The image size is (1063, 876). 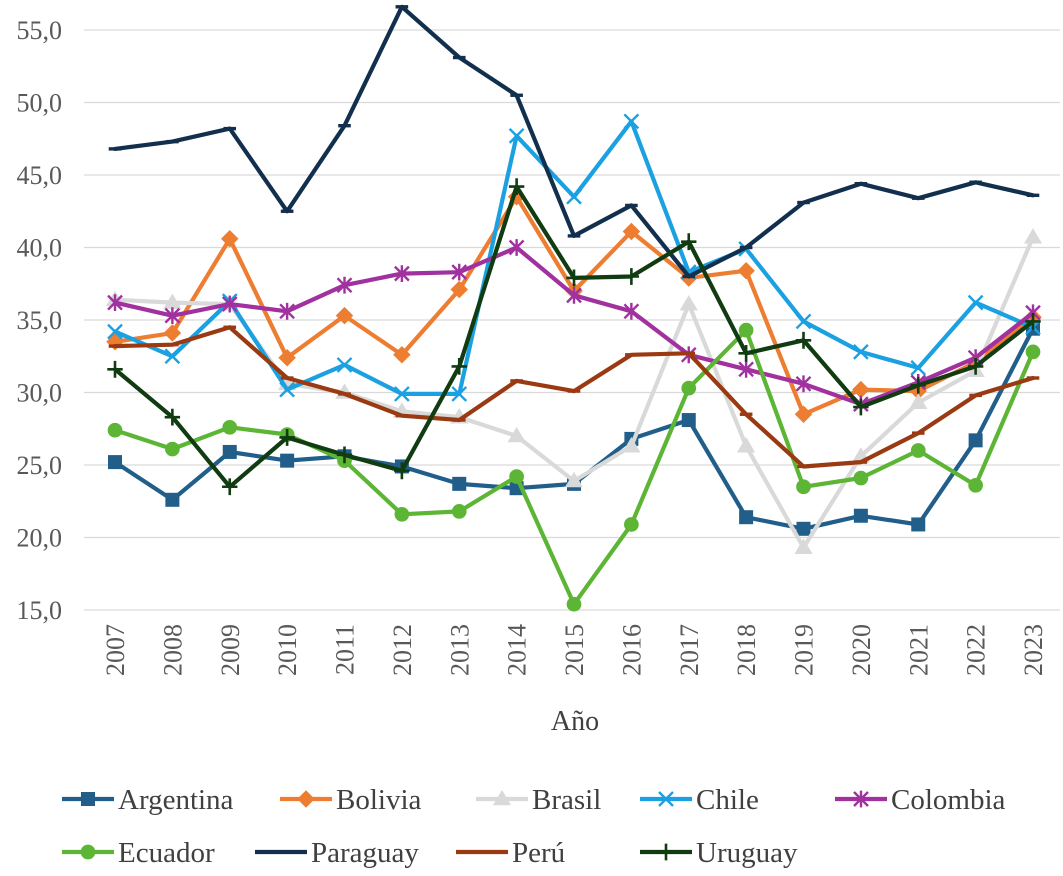 I want to click on series-line, so click(x=574, y=397).